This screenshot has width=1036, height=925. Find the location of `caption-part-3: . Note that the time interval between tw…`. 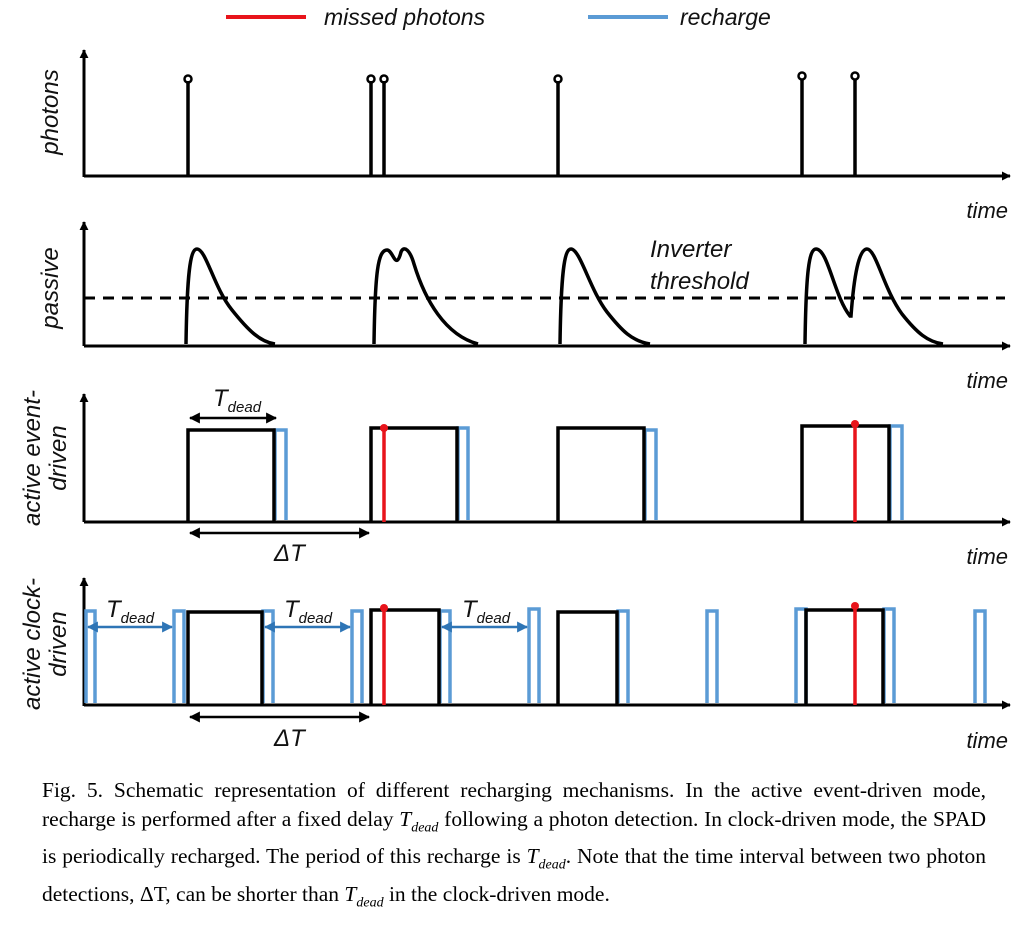

caption-part-3: . Note that the time interval between tw… is located at coordinates (514, 875).